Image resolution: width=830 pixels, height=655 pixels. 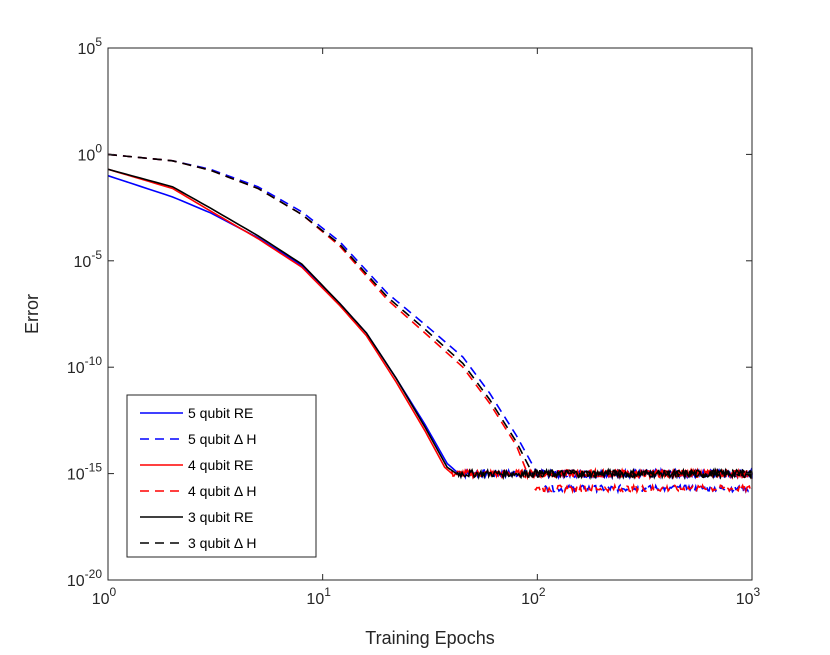 What do you see at coordinates (90, 152) in the screenshot?
I see `y-tick-label: 10⁰` at bounding box center [90, 152].